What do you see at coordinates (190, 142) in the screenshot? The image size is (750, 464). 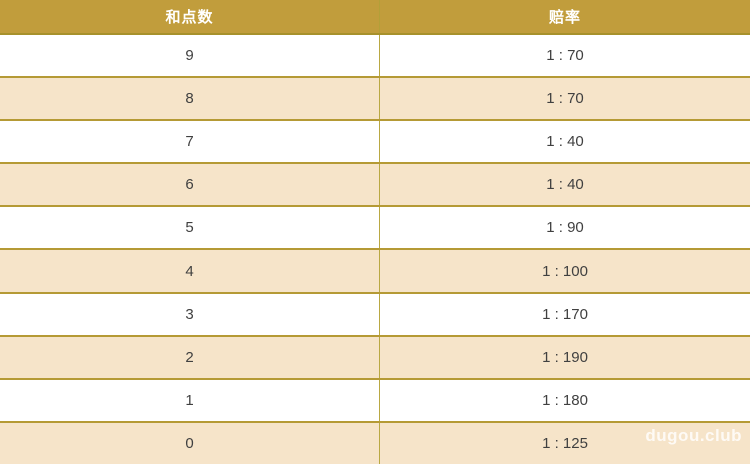 I see `points-cell: 7` at bounding box center [190, 142].